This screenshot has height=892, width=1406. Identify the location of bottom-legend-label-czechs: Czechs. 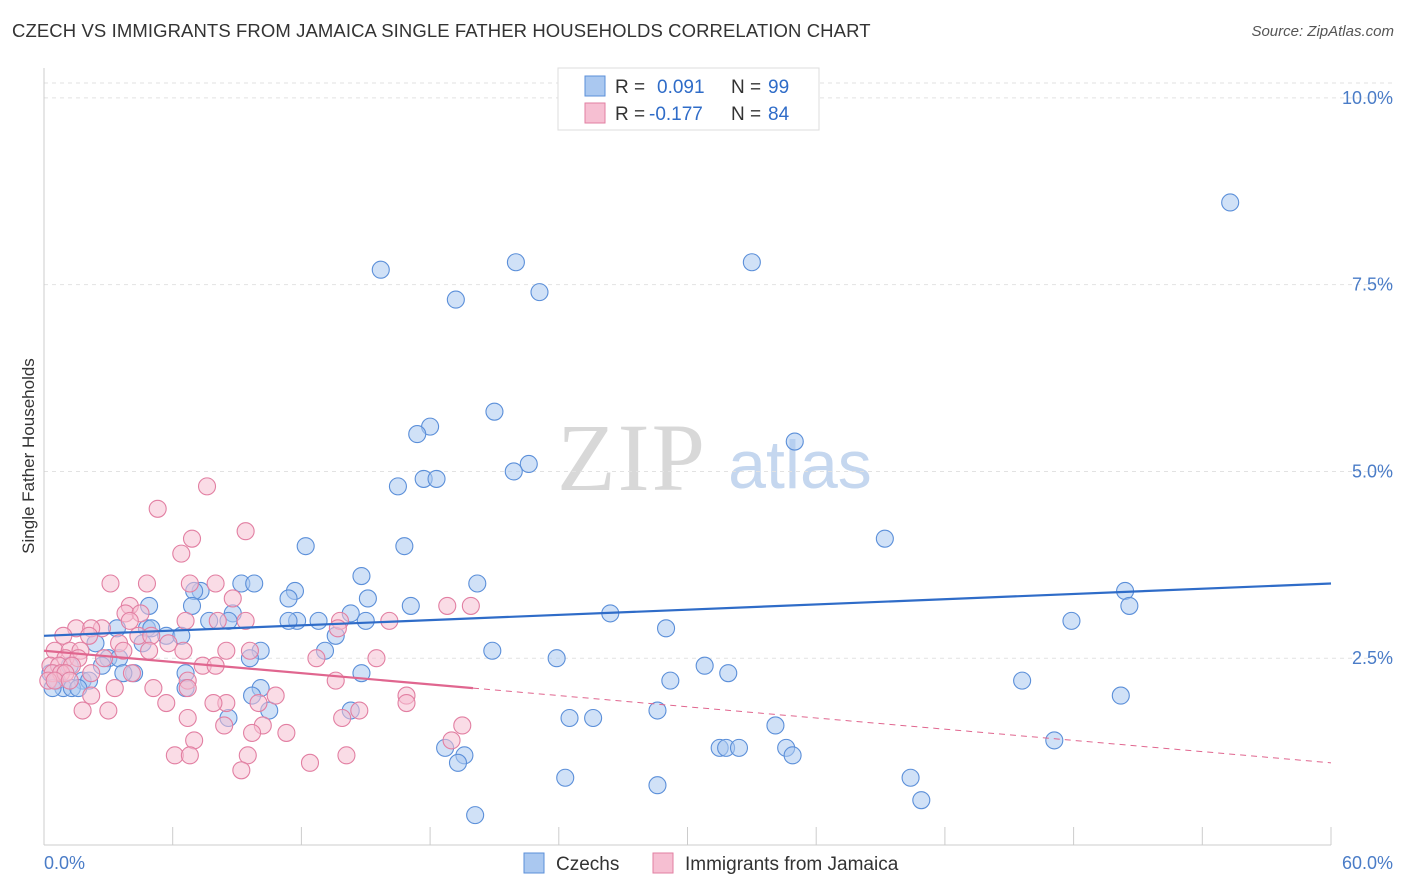
(587, 864).